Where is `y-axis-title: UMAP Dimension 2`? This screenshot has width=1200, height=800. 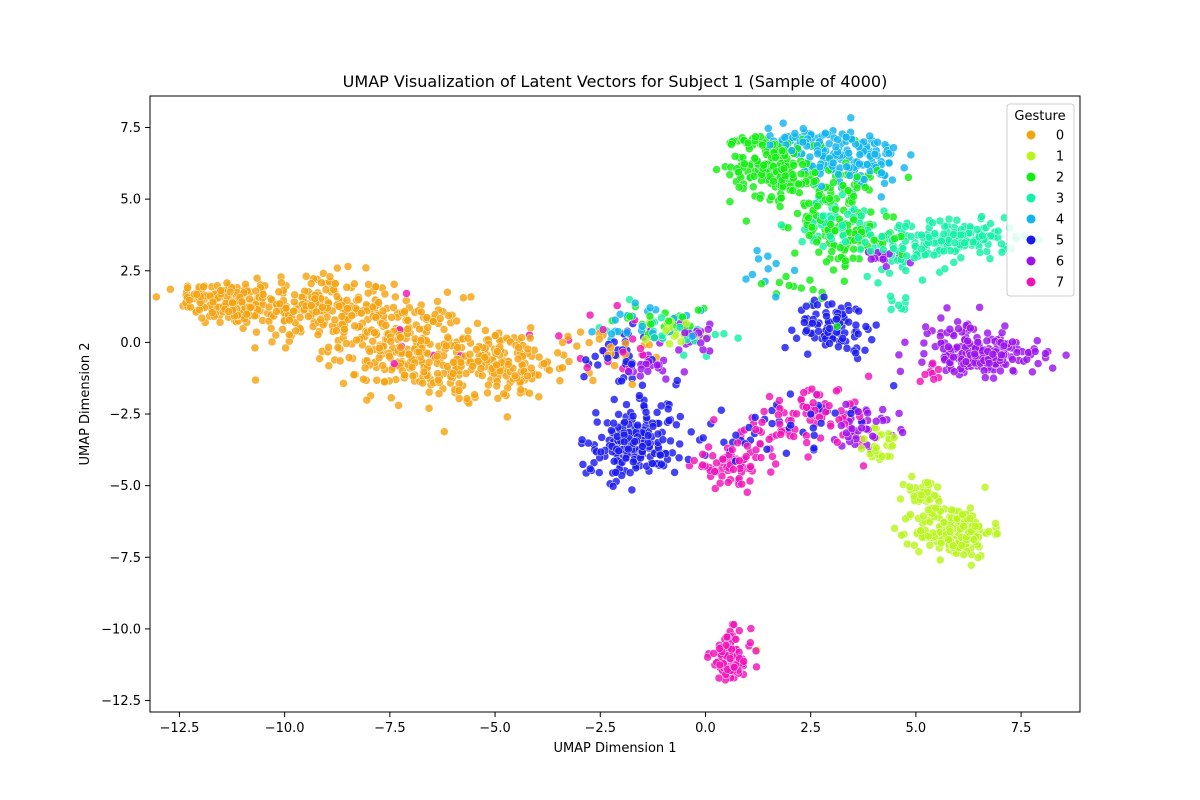 y-axis-title: UMAP Dimension 2 is located at coordinates (85, 403).